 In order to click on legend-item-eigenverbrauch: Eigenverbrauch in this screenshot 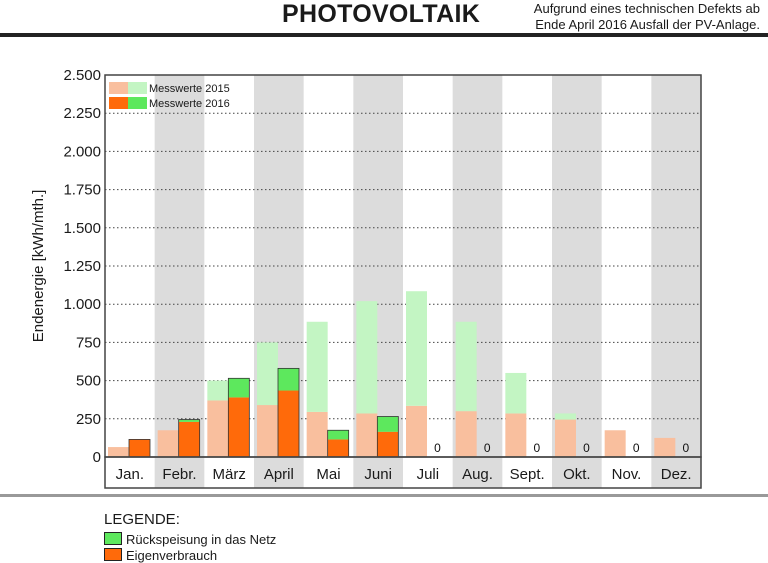, I will do `click(161, 555)`.